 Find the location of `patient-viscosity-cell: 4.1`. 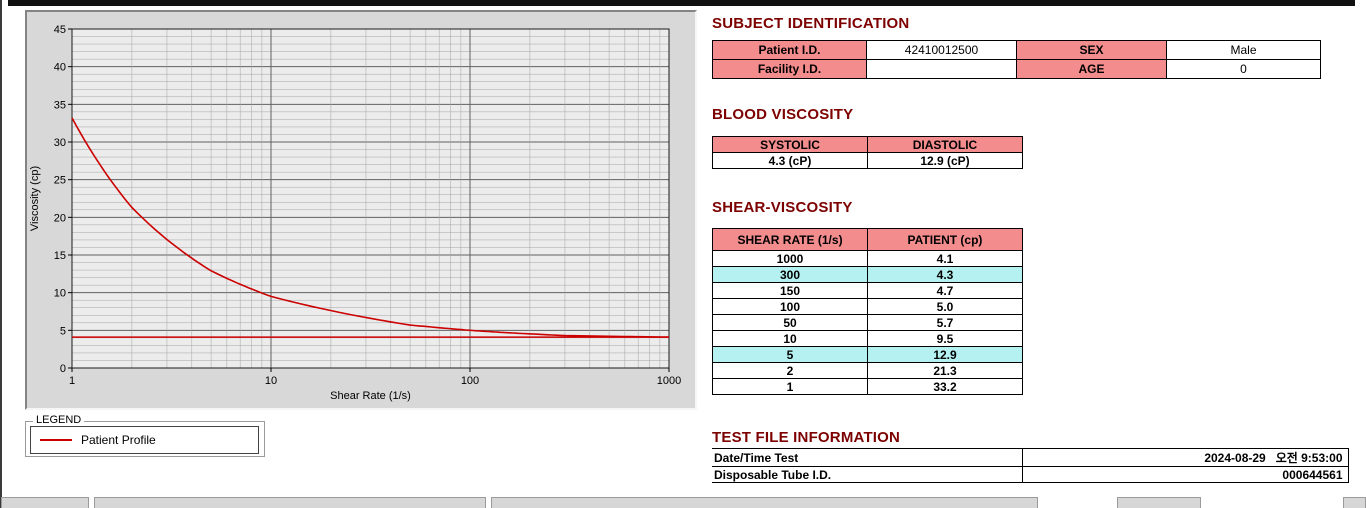

patient-viscosity-cell: 4.1 is located at coordinates (945, 258).